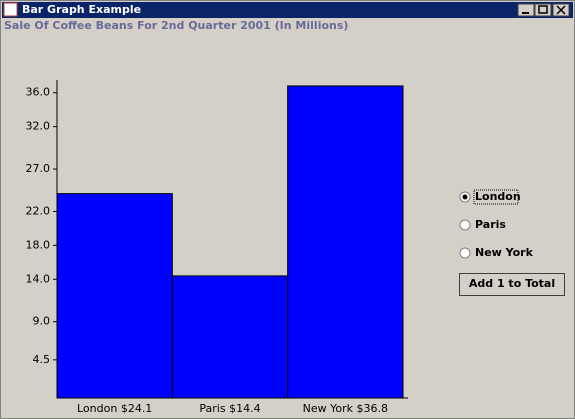 This screenshot has width=575, height=419. What do you see at coordinates (42, 321) in the screenshot?
I see `y-tick-label: 9.0` at bounding box center [42, 321].